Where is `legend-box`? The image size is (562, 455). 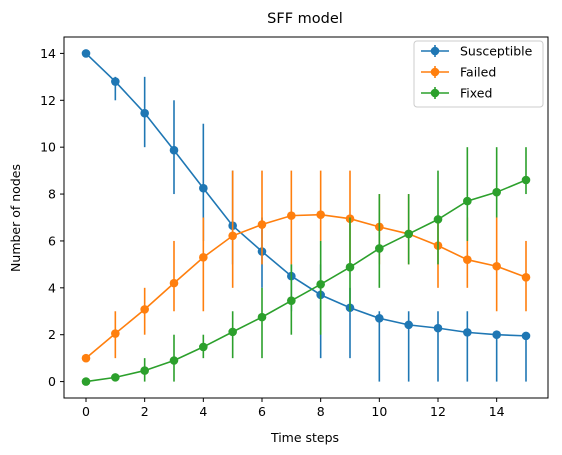
legend-box is located at coordinates (478, 74).